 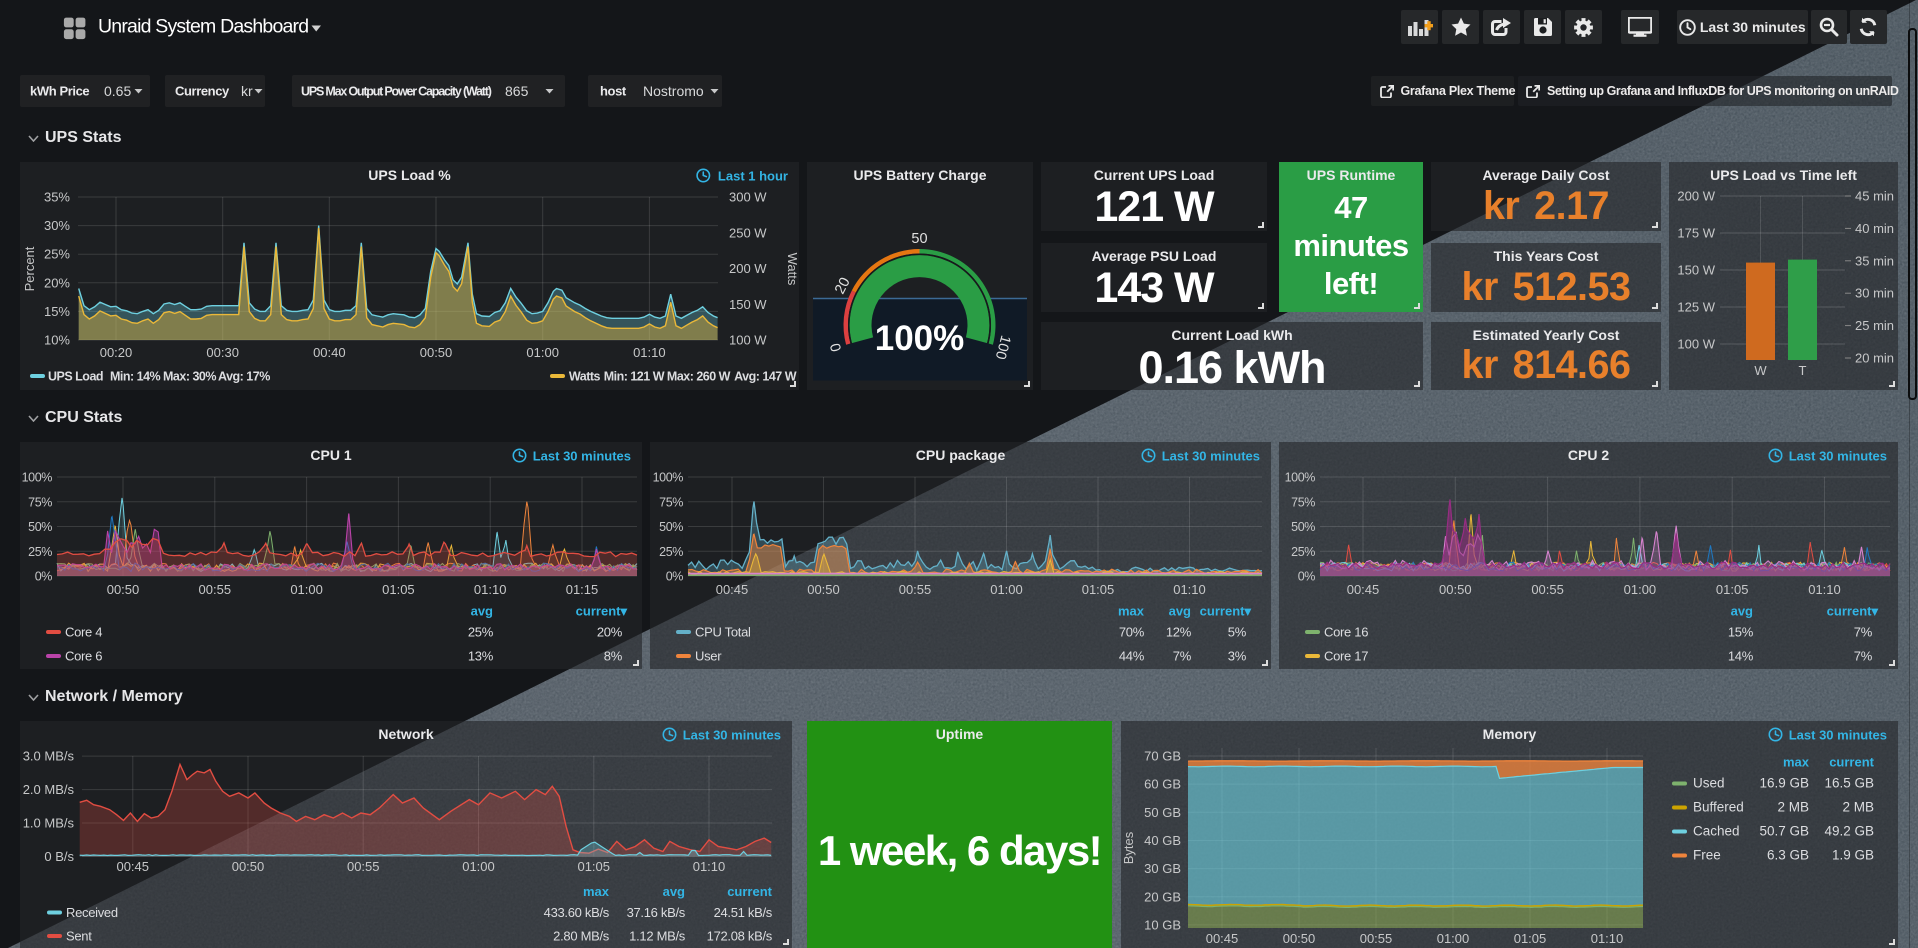 What do you see at coordinates (748, 340) in the screenshot?
I see `svg-text: 100 W` at bounding box center [748, 340].